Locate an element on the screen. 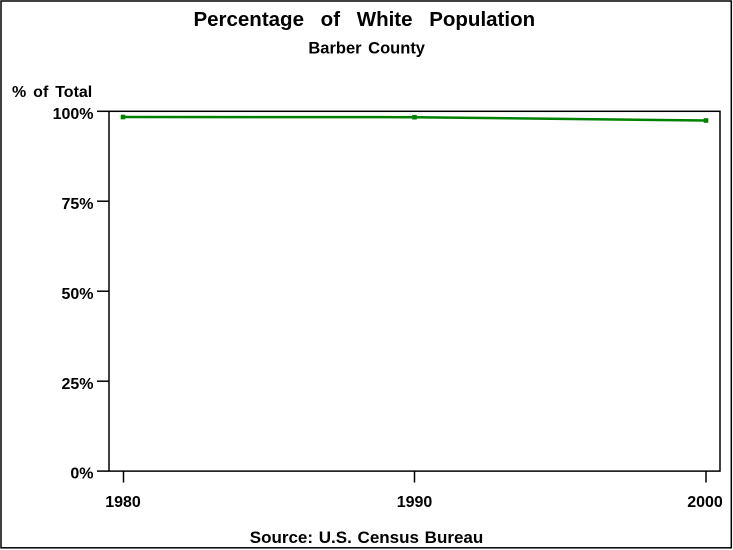  svg-text: 75% is located at coordinates (77, 204).